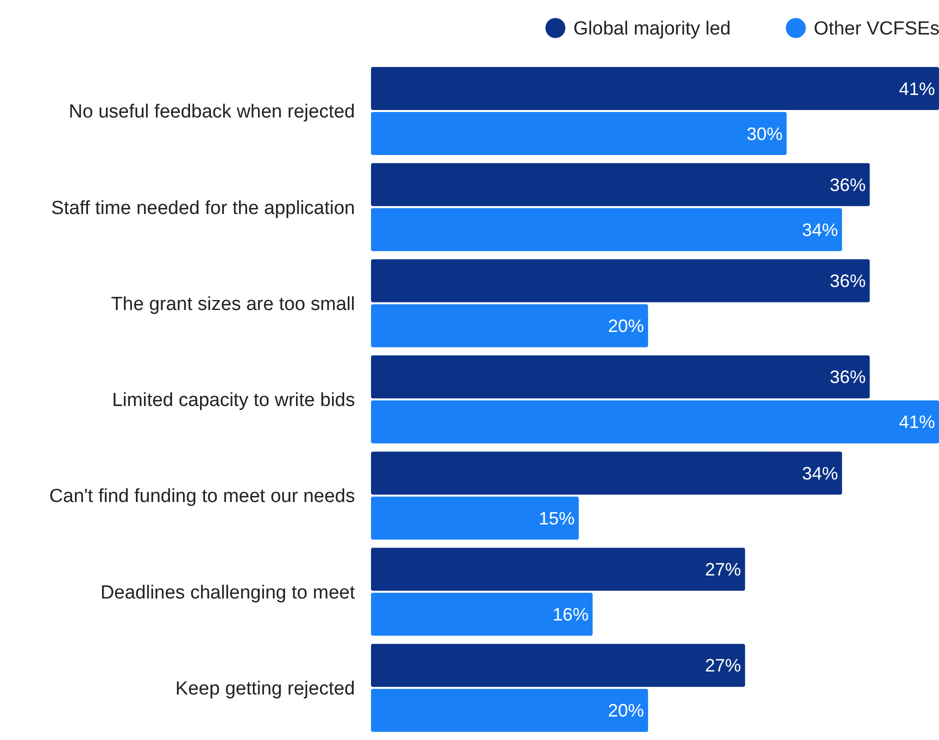  Describe the element at coordinates (228, 593) in the screenshot. I see `y-tick-label: Deadlines challenging to meet` at that location.